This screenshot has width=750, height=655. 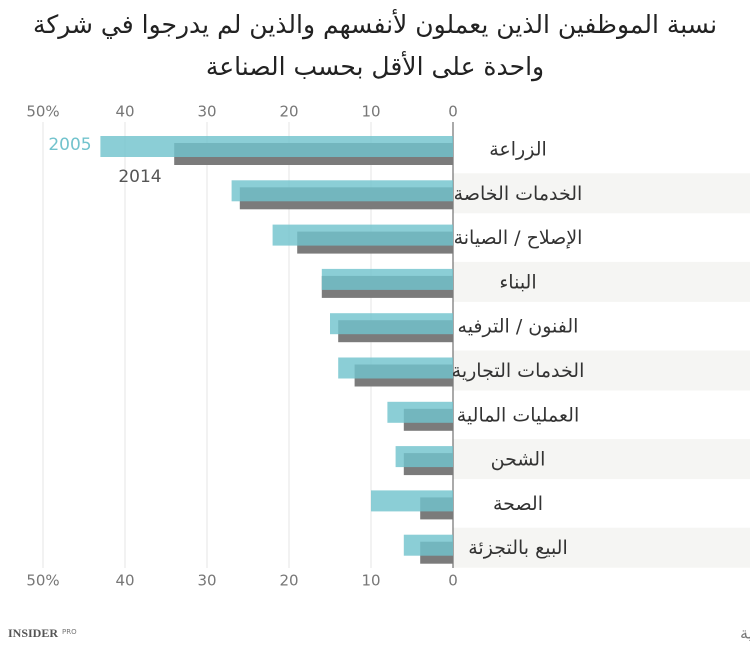 What do you see at coordinates (518, 150) in the screenshot?
I see `category-label: الزراعة` at bounding box center [518, 150].